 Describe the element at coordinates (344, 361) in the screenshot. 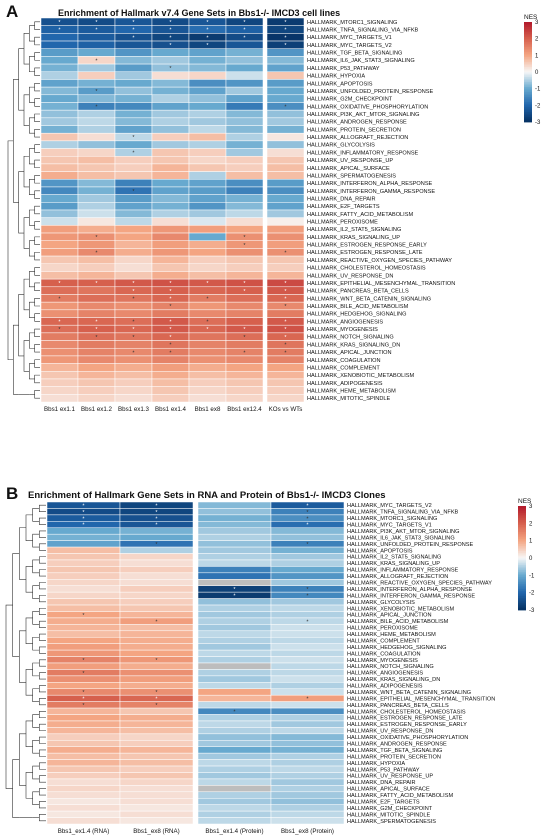

I see `row-label: HALLMARK_COAGULATION` at that location.